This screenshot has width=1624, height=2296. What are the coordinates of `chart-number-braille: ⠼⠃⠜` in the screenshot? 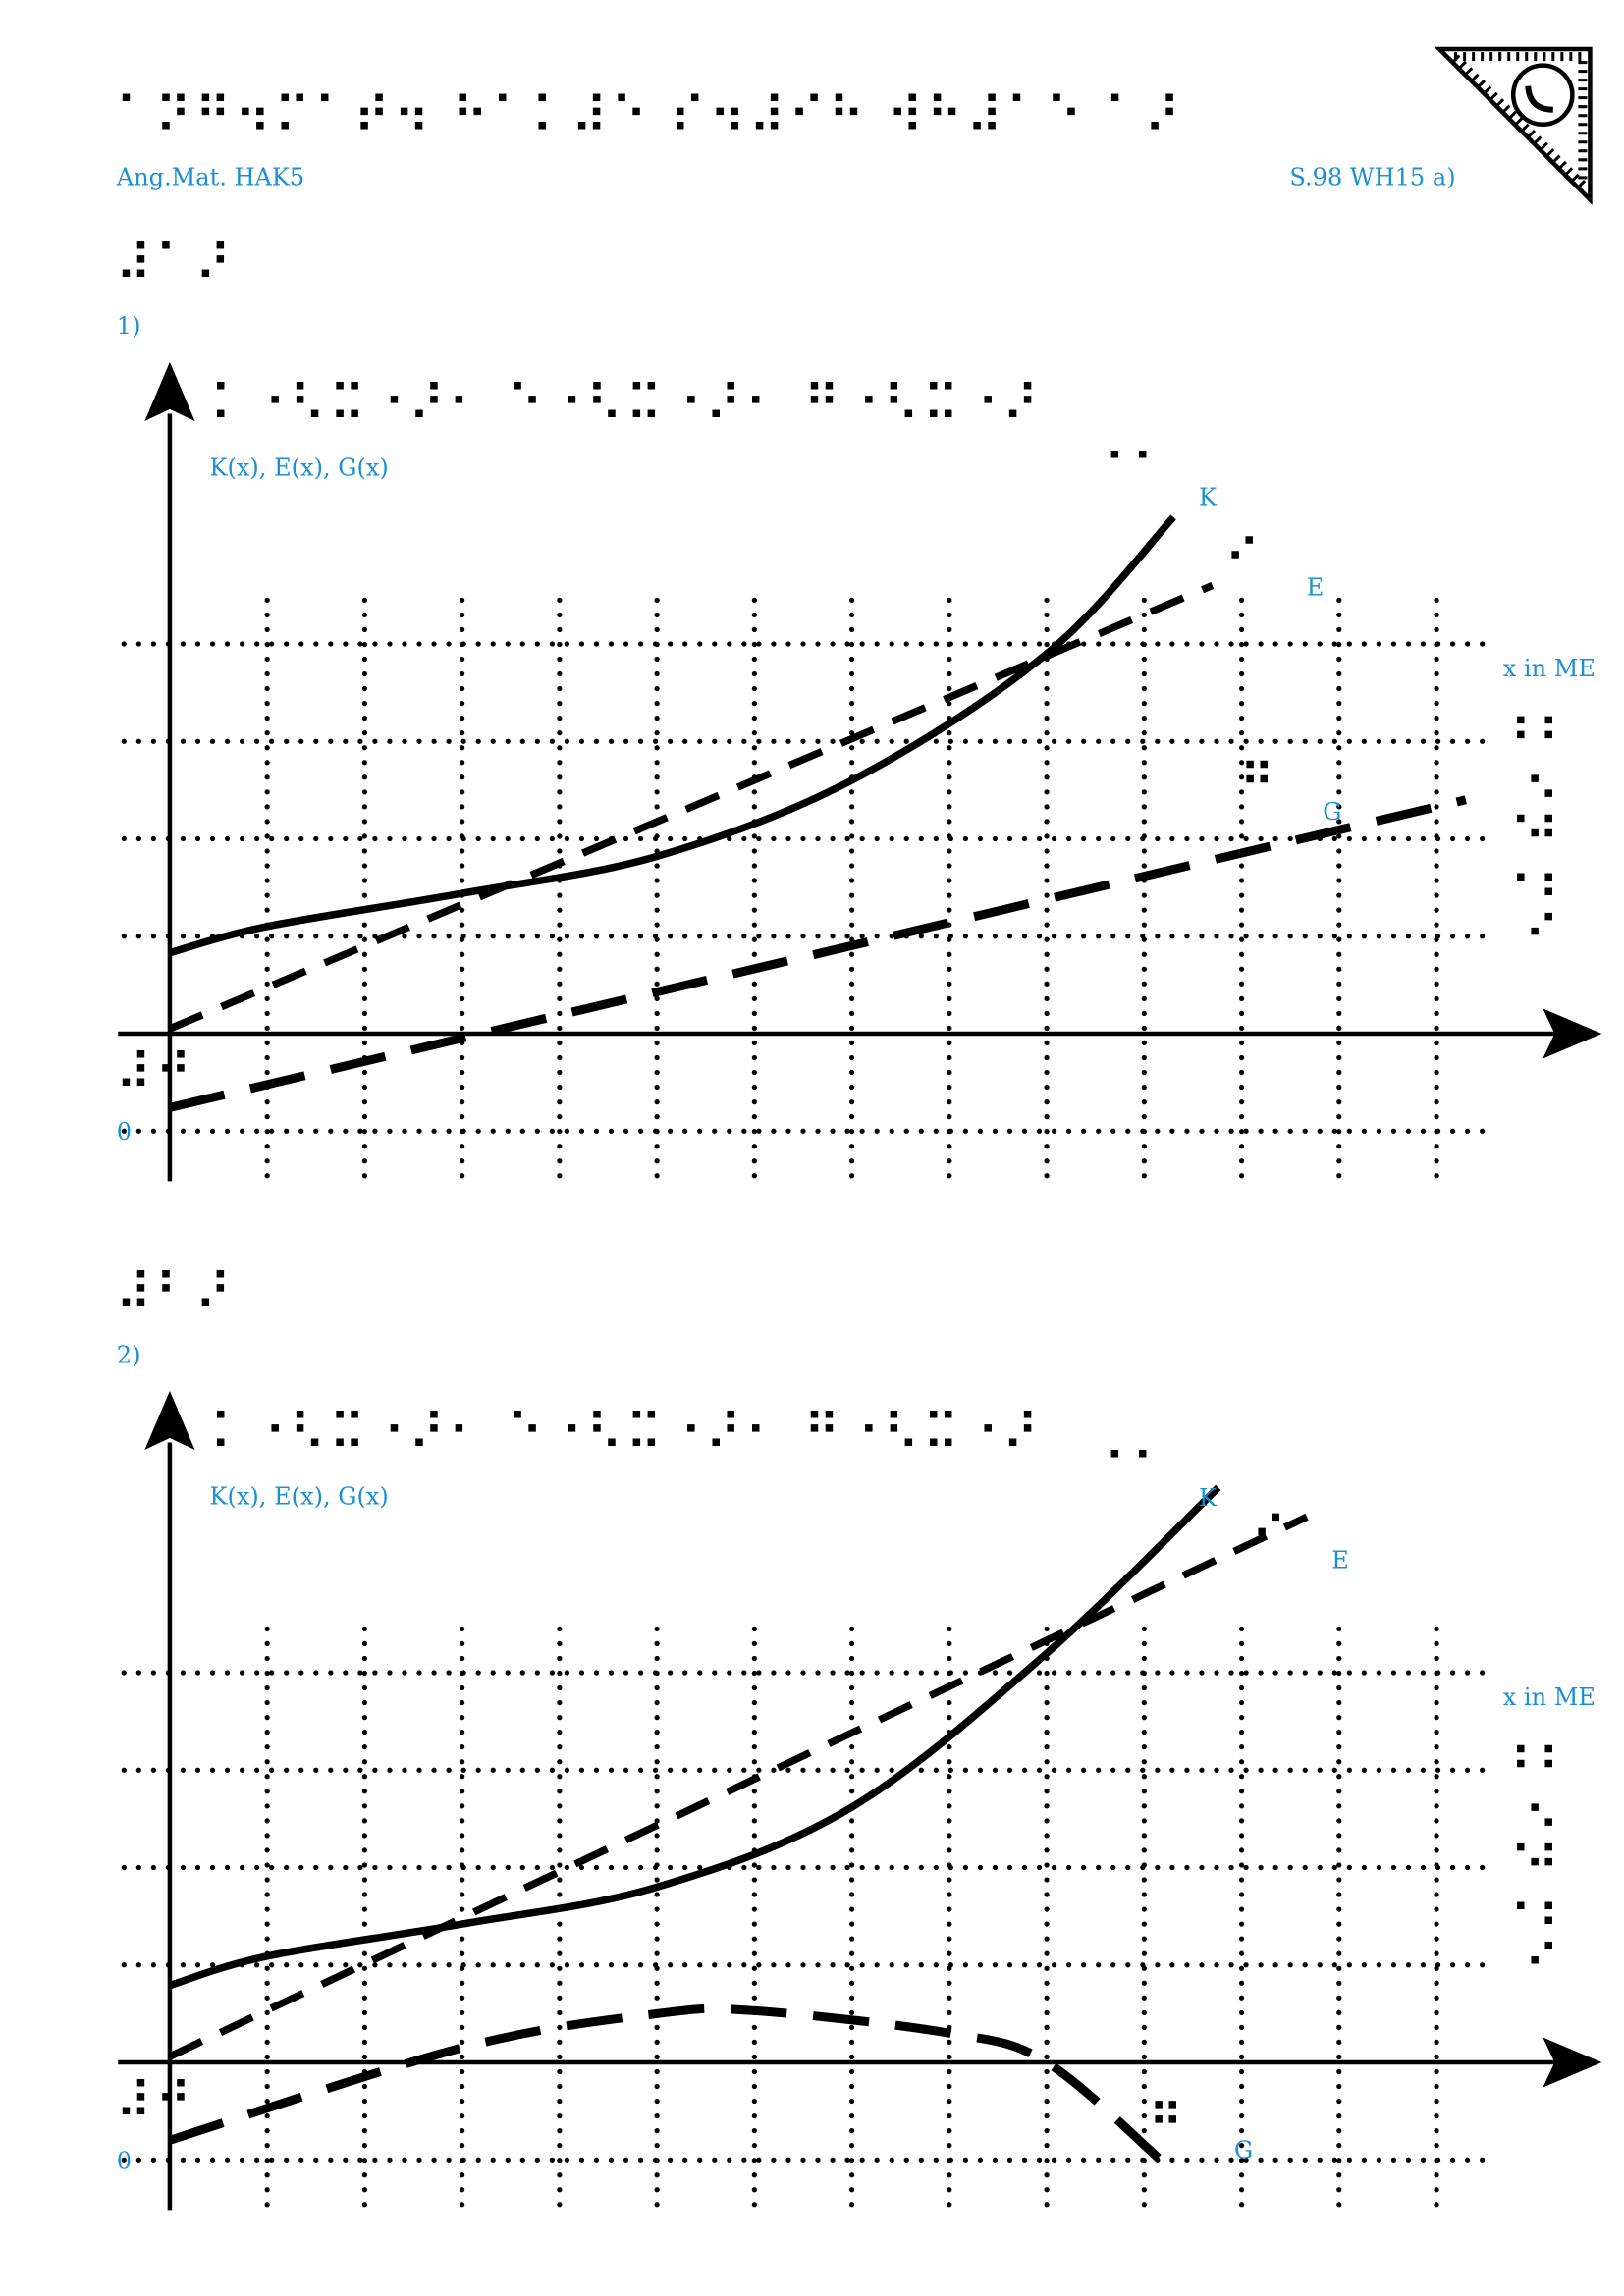 It's located at (174, 1293).